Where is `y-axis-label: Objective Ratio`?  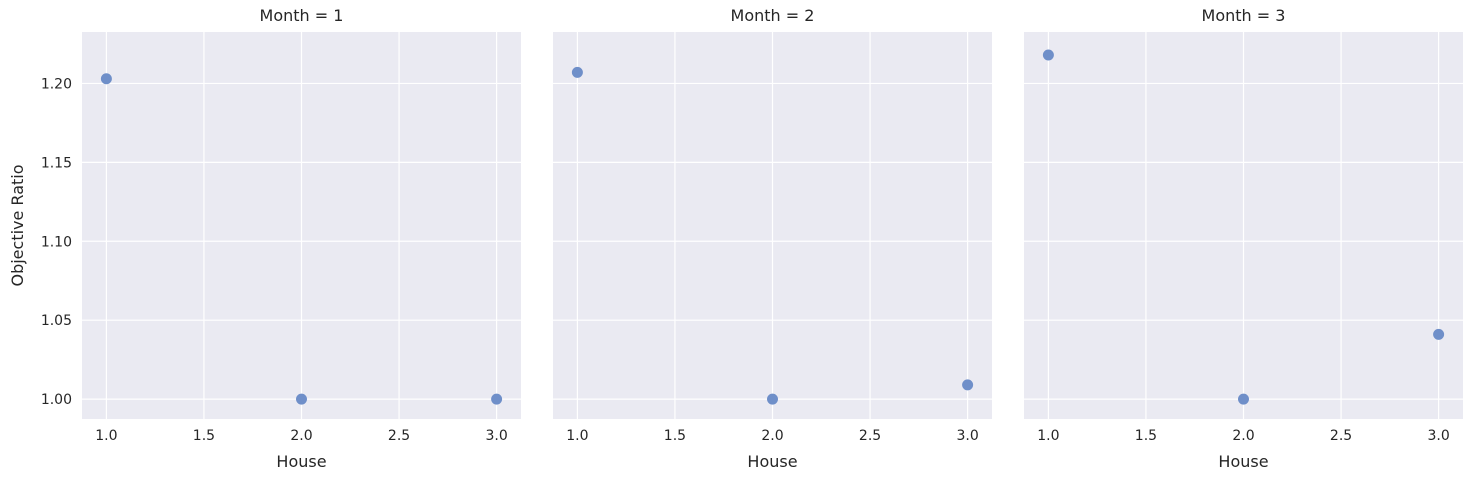 y-axis-label: Objective Ratio is located at coordinates (17, 225).